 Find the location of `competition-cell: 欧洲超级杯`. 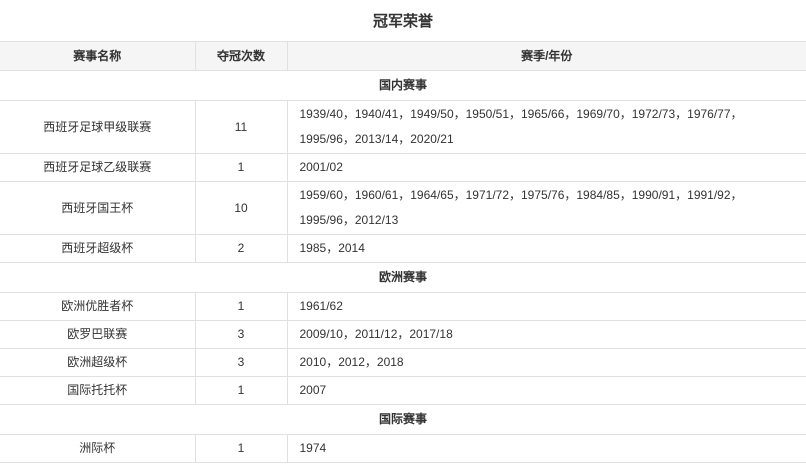

competition-cell: 欧洲超级杯 is located at coordinates (98, 362).